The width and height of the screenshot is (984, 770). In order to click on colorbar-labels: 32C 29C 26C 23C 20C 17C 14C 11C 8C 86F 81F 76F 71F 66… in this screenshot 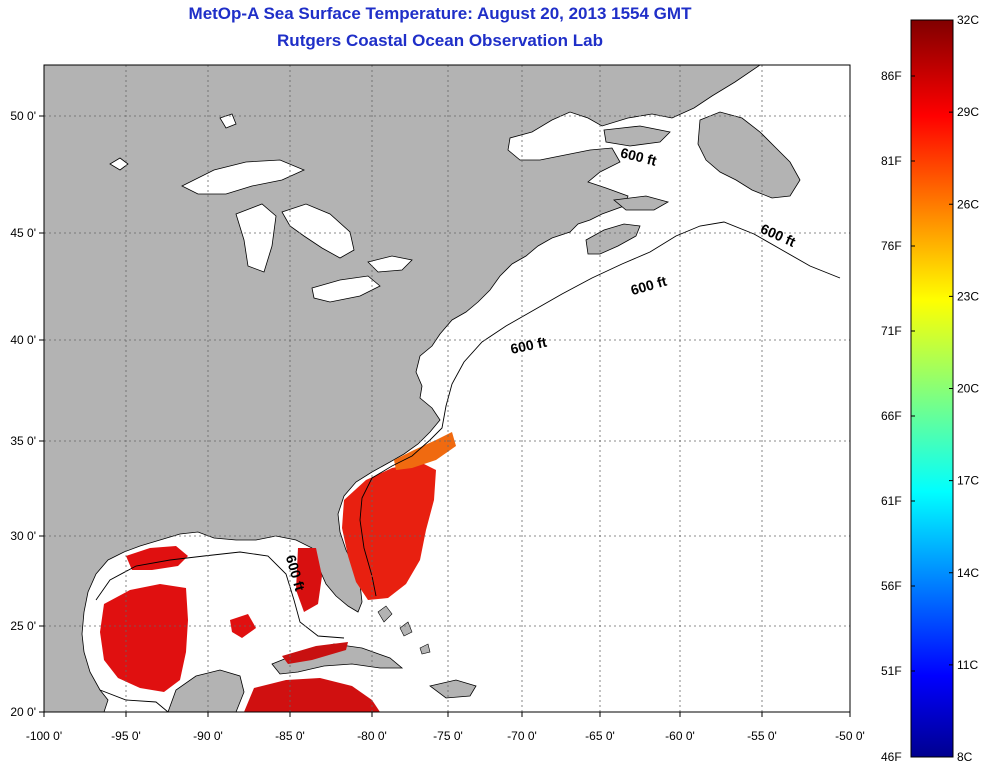, I will do `click(930, 388)`.